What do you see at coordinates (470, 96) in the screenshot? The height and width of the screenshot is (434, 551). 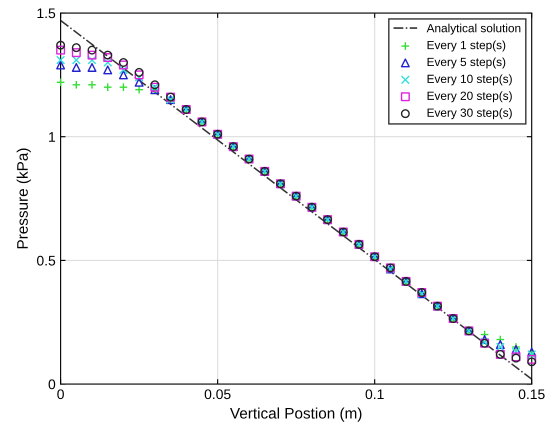 I see `legend-label: Every 20 step(s)` at bounding box center [470, 96].